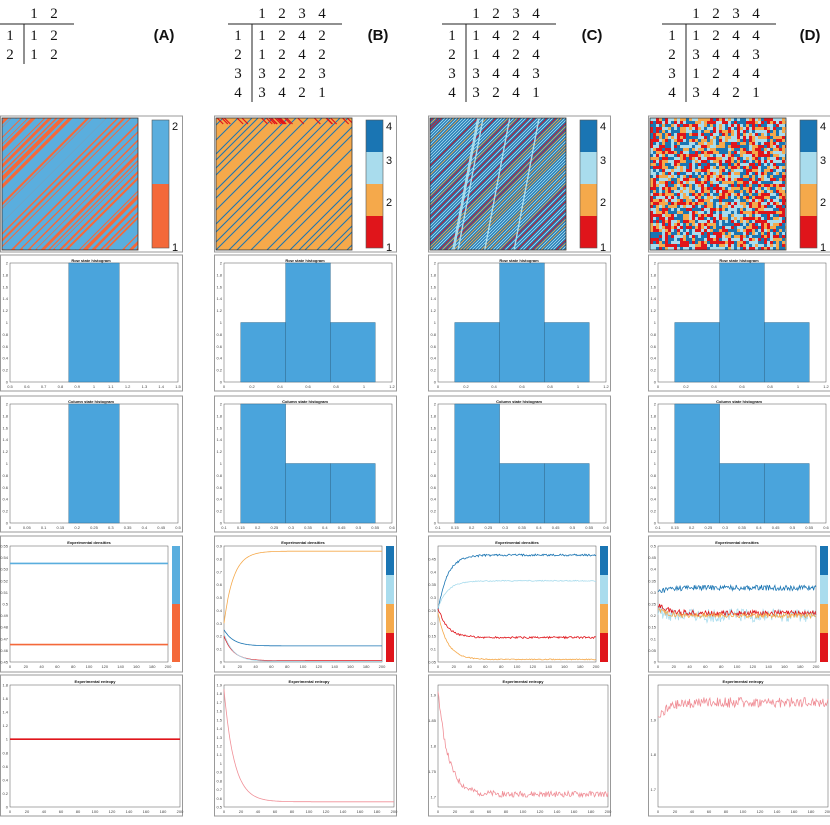 This screenshot has width=830, height=825. Describe the element at coordinates (219, 737) in the screenshot. I see `ytick: 1.3` at that location.